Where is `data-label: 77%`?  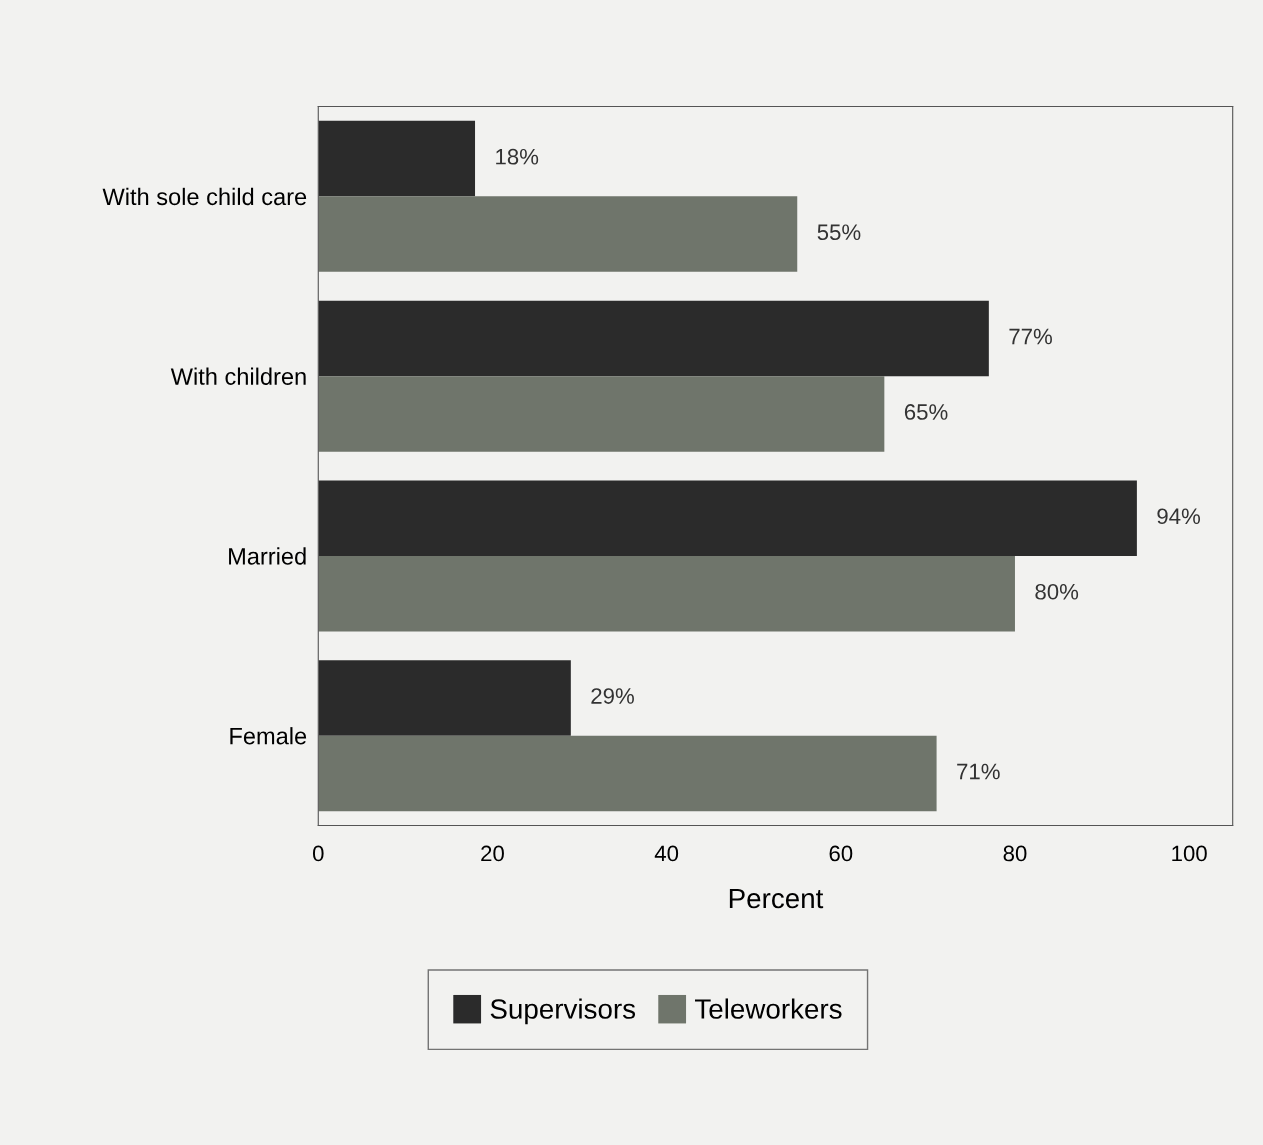
data-label: 77% is located at coordinates (1030, 336).